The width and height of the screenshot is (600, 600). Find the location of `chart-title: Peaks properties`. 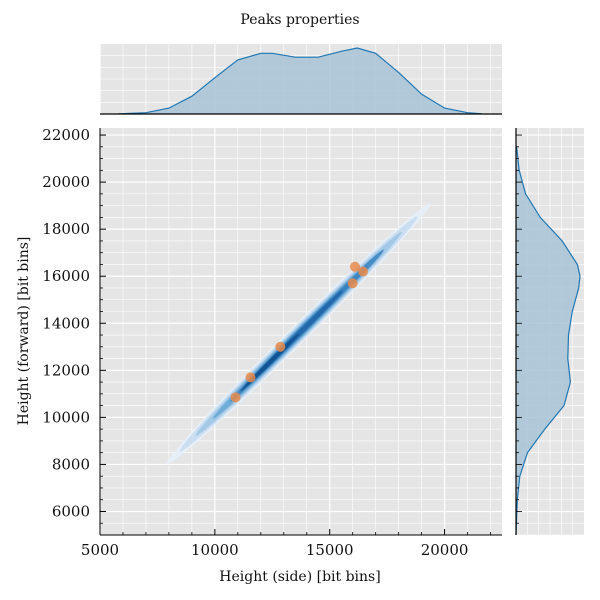

chart-title: Peaks properties is located at coordinates (299, 20).